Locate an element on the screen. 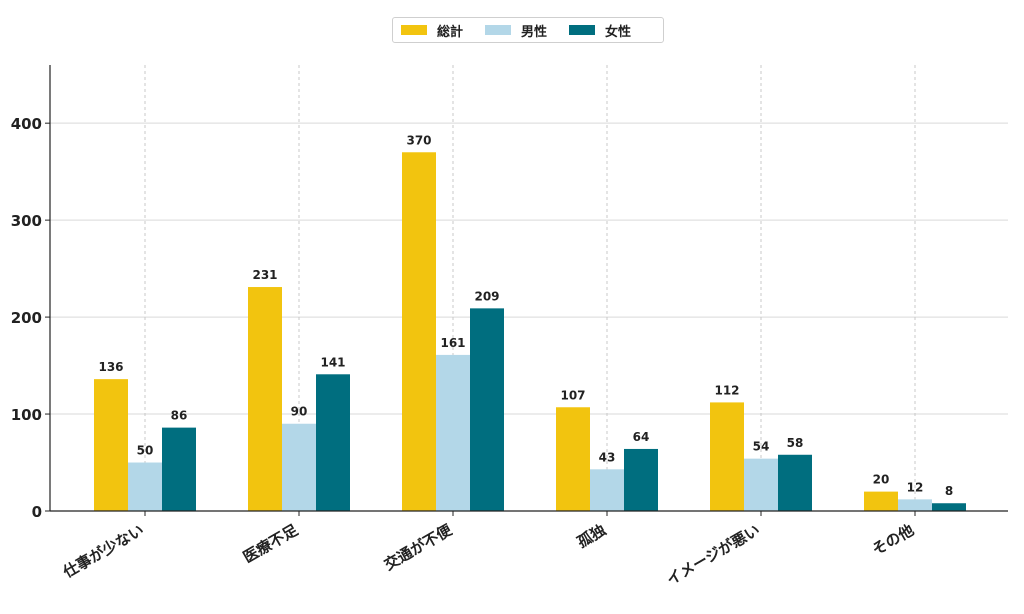  x-tick-label: イメージが悪い is located at coordinates (713, 555).